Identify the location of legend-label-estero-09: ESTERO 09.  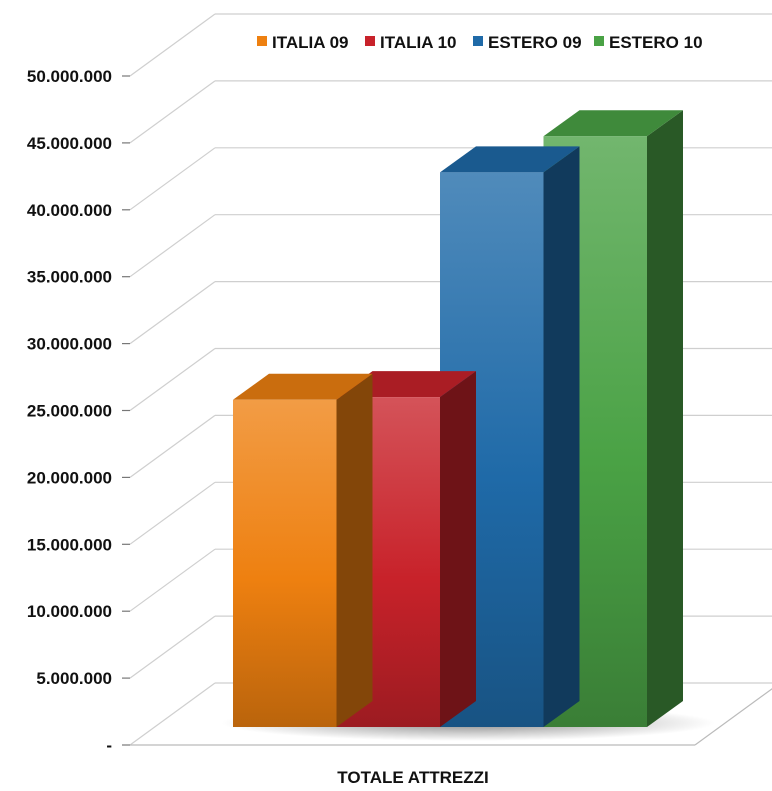
(535, 42).